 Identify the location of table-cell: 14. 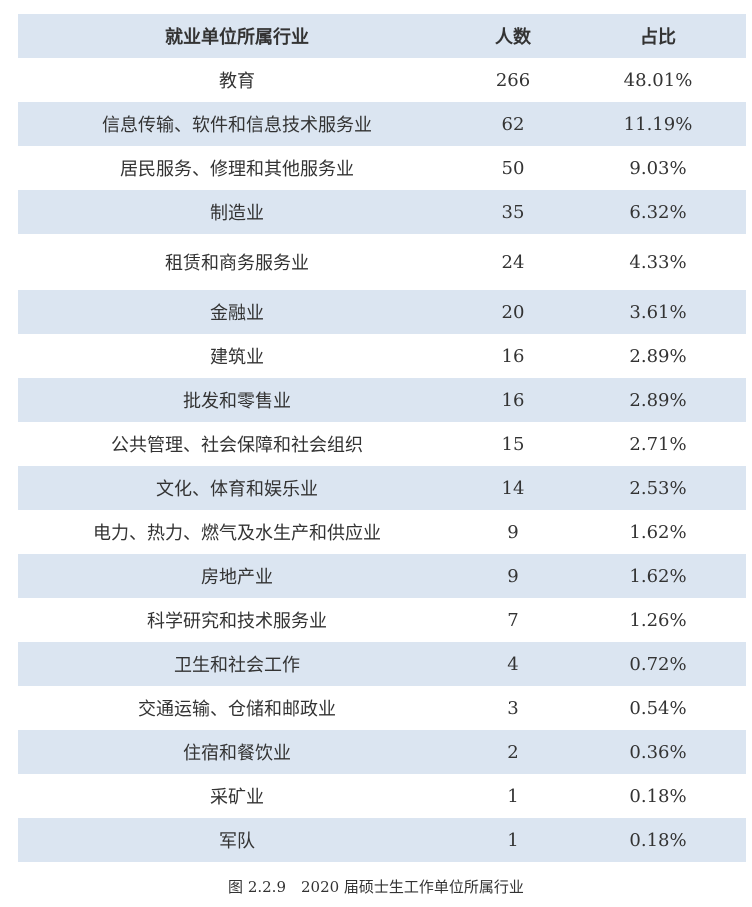
(513, 488).